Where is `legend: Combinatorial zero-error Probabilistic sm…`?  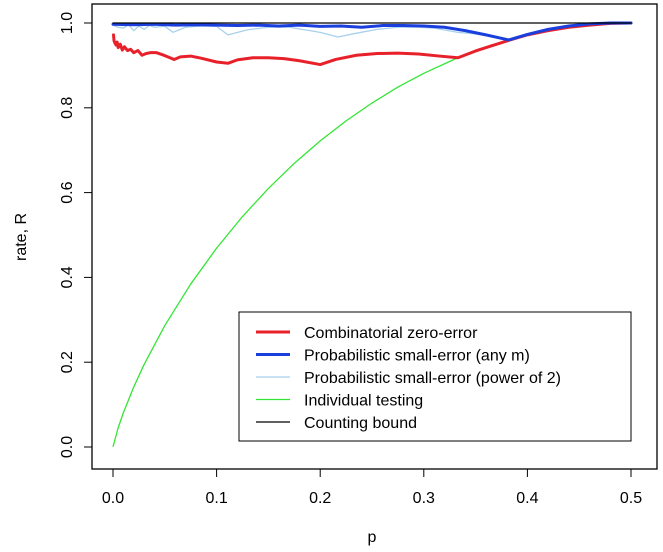
legend: Combinatorial zero-error Probabilistic sm… is located at coordinates (435, 376).